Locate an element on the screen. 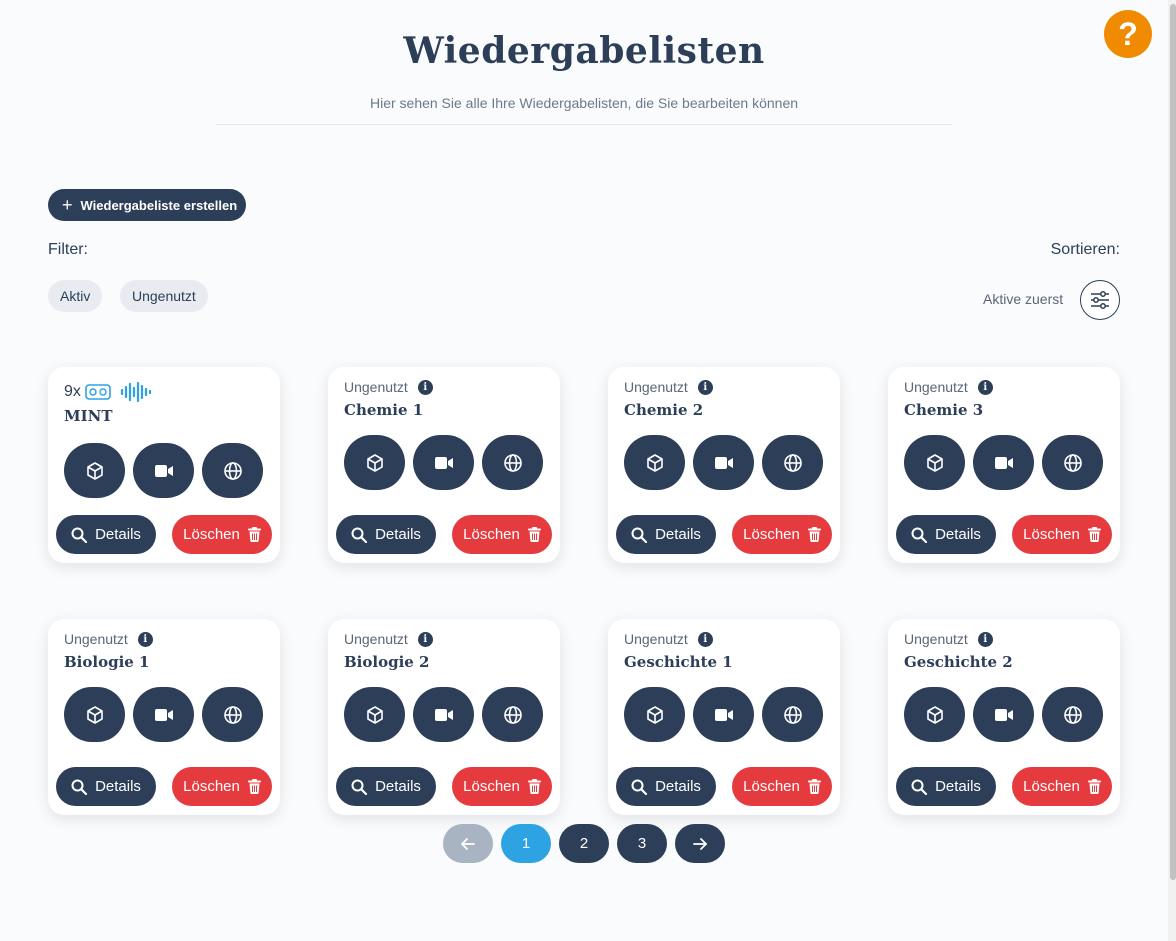 The height and width of the screenshot is (941, 1176). sort-button is located at coordinates (1100, 300).